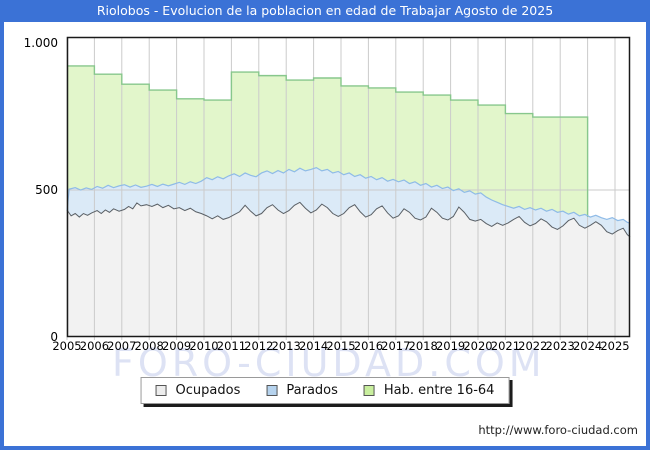 This screenshot has width=650, height=450. I want to click on x-tick-label: 2017, so click(396, 346).